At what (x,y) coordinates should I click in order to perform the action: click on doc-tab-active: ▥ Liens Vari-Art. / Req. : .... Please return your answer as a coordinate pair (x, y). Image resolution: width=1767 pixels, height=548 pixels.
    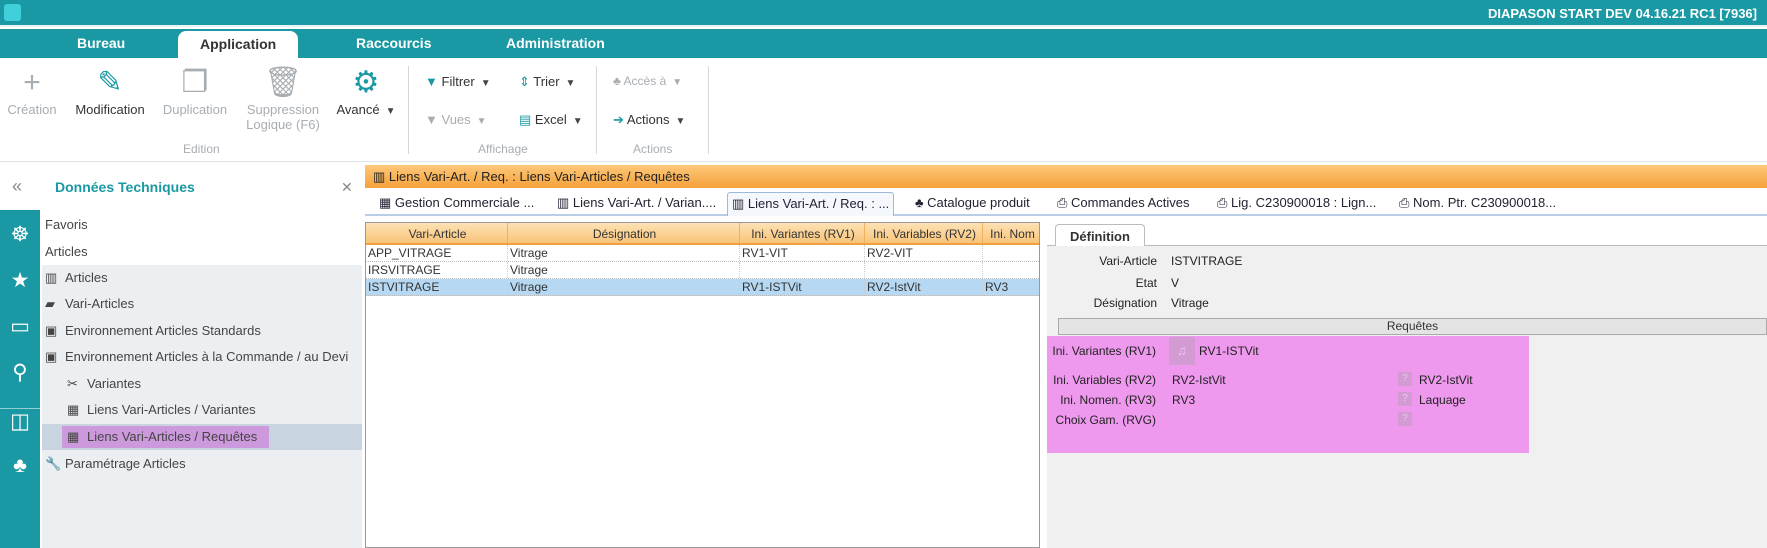
    Looking at the image, I should click on (811, 204).